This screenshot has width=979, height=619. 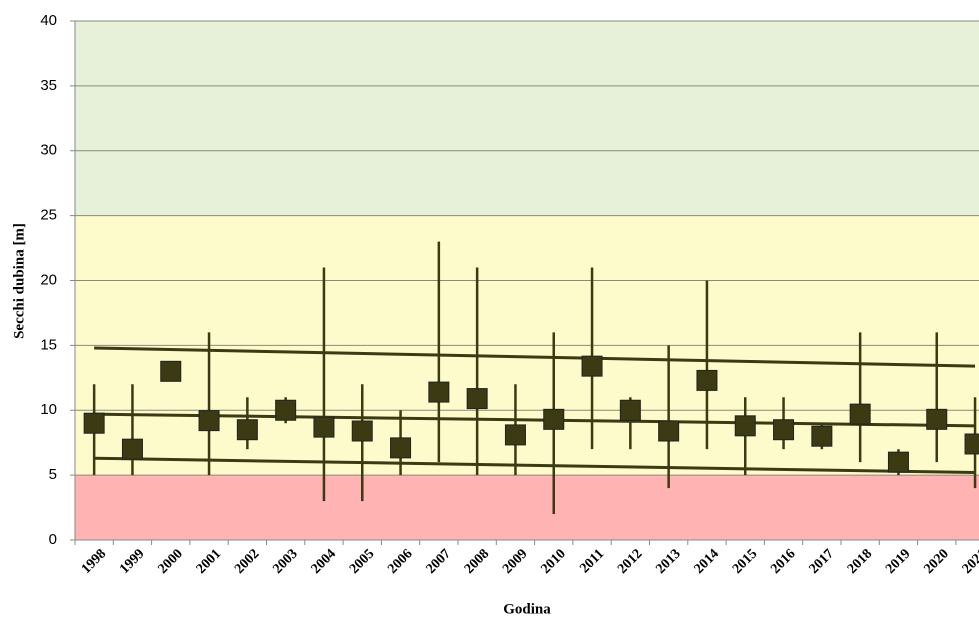 I want to click on x-tick-label: 1998, so click(x=94, y=561).